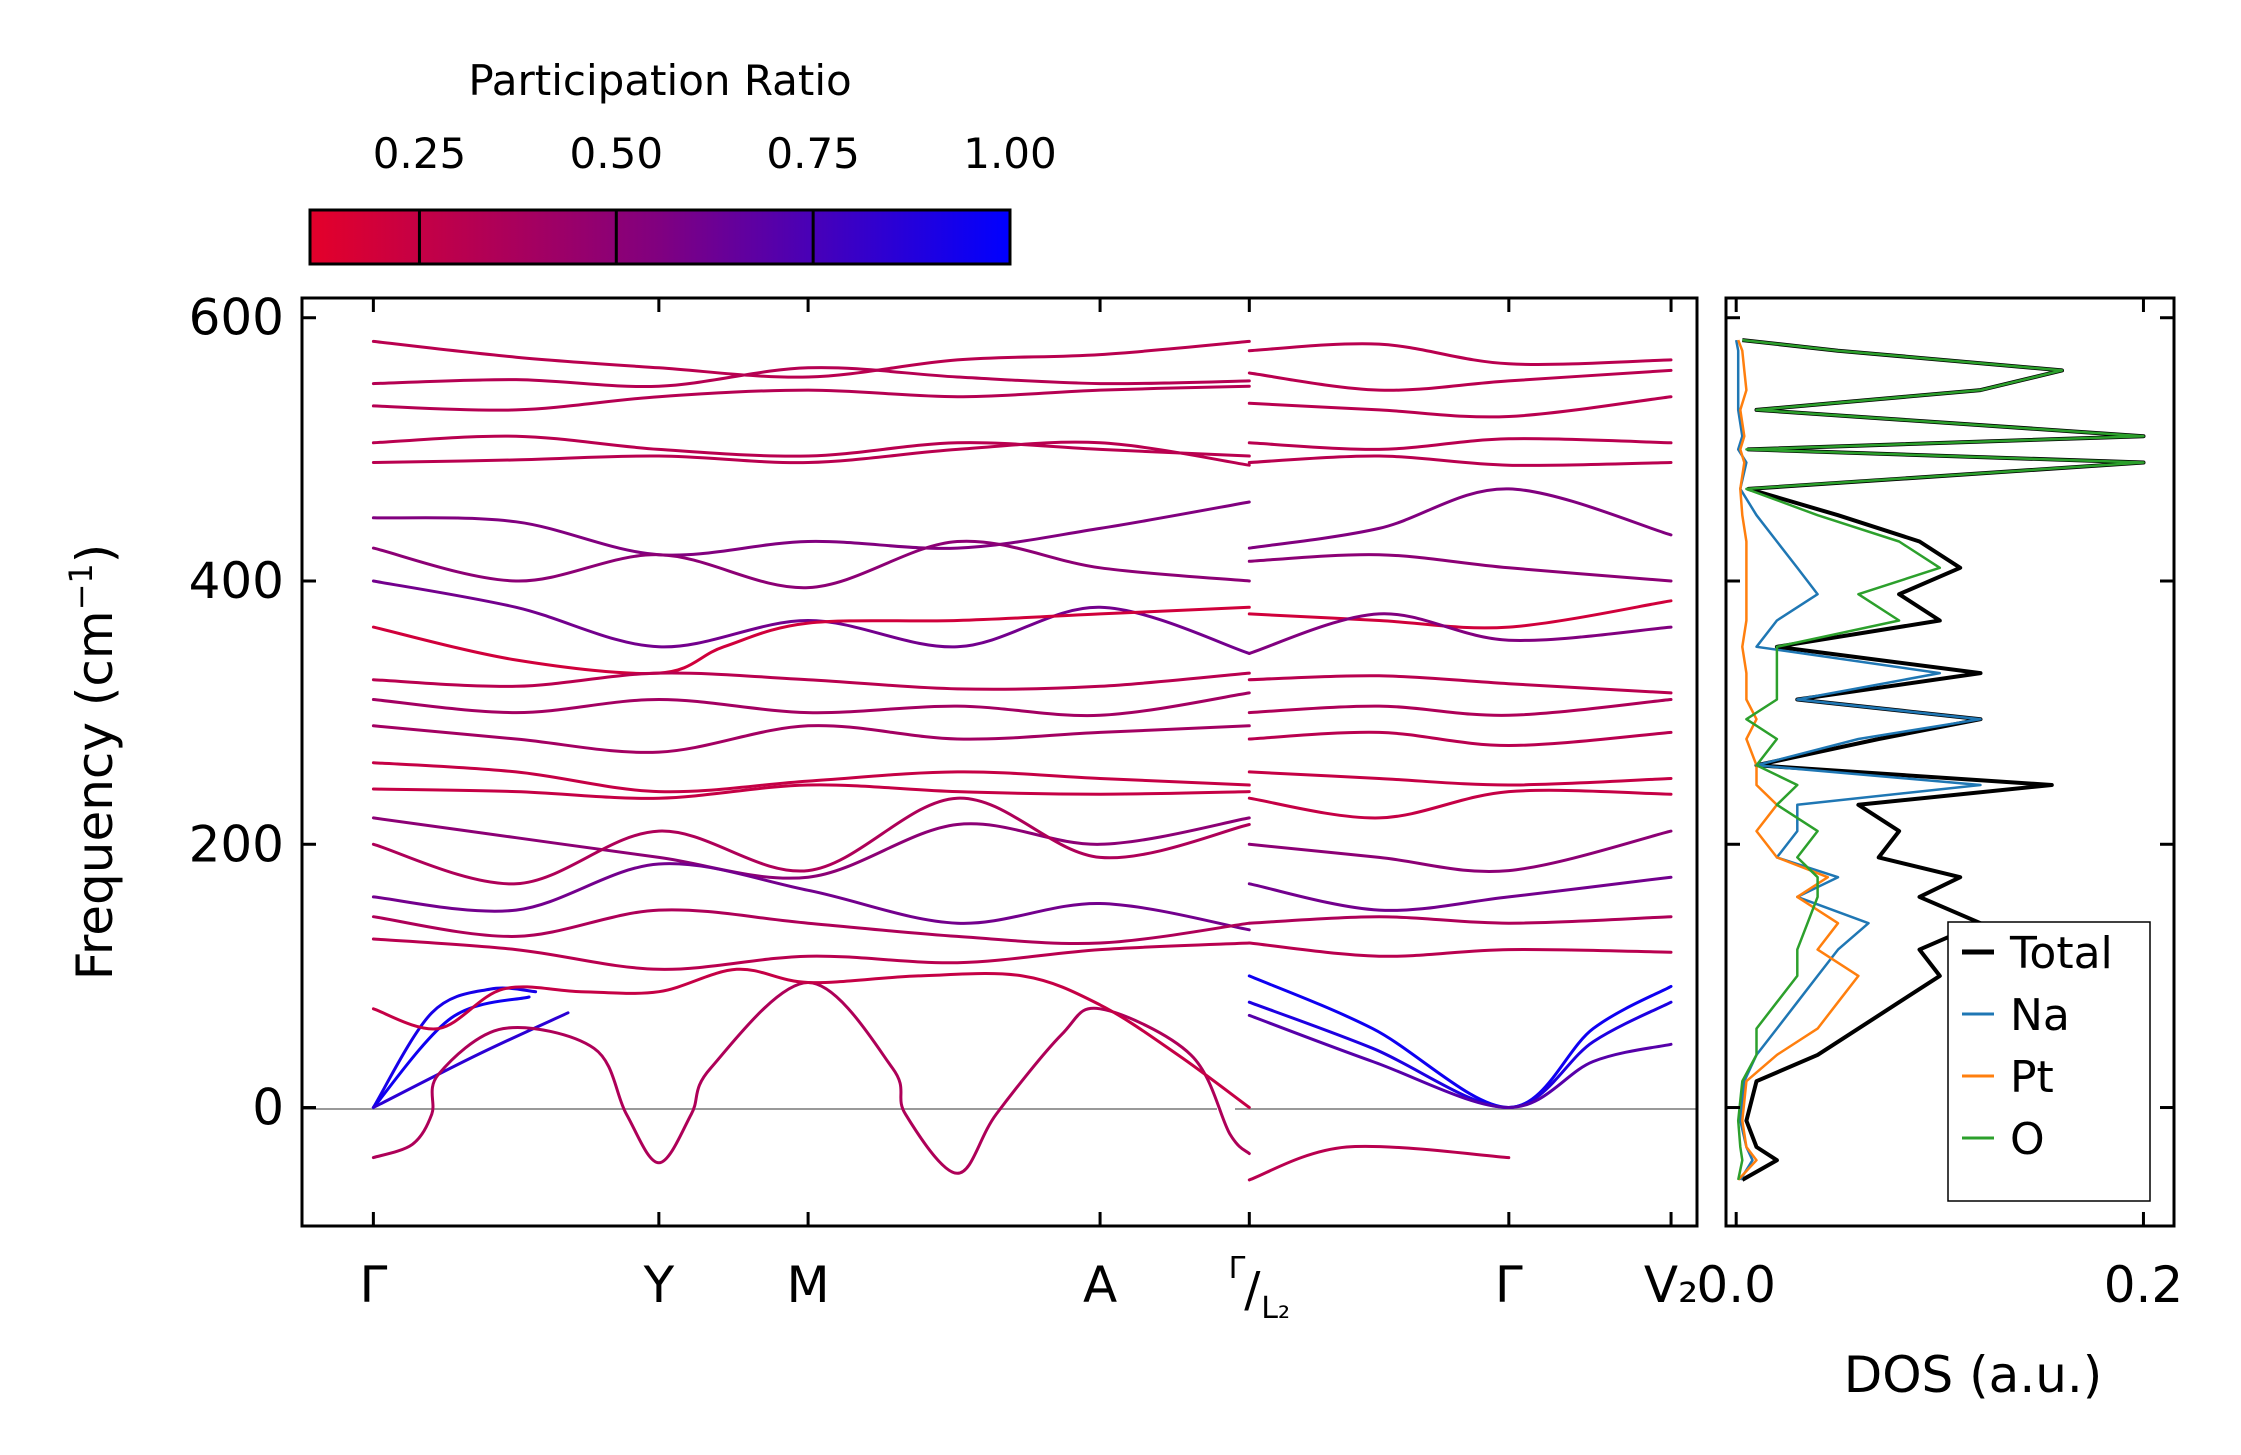  Describe the element at coordinates (1460, 707) in the screenshot. I see `band-band-k2` at that location.